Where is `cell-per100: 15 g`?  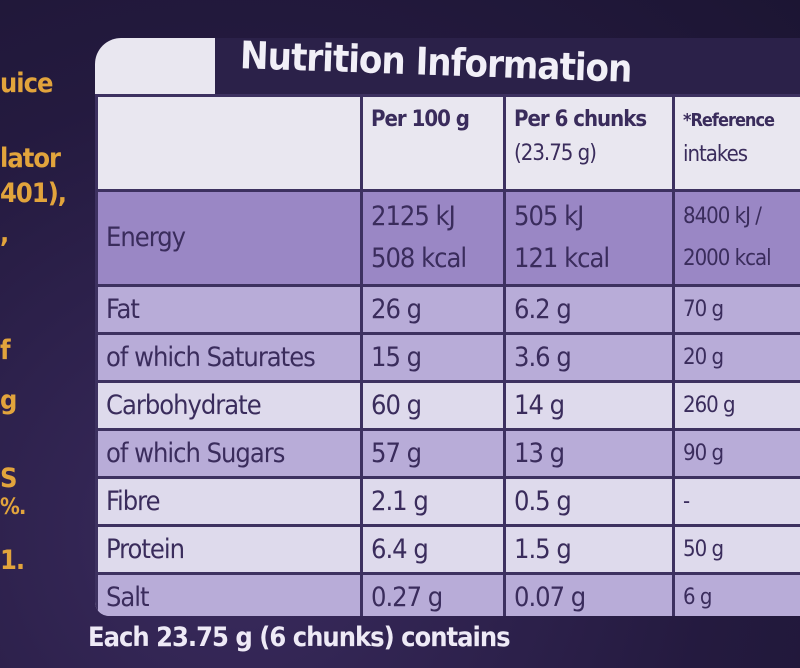
cell-per100: 15 g is located at coordinates (433, 357).